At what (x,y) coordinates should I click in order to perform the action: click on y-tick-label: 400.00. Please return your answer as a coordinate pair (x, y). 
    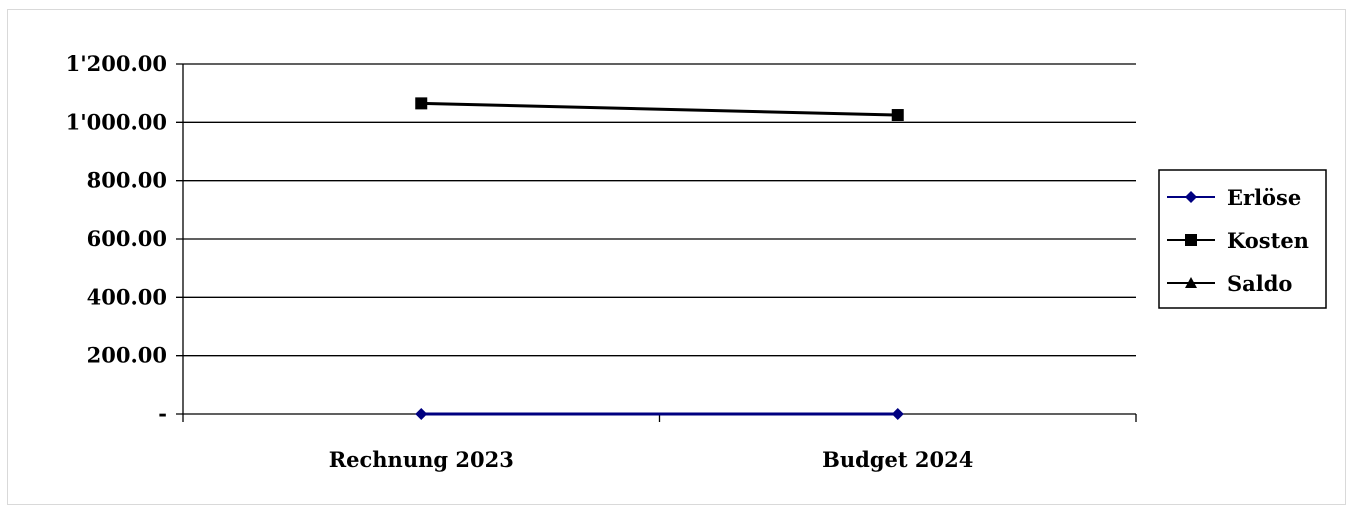
    Looking at the image, I should click on (127, 296).